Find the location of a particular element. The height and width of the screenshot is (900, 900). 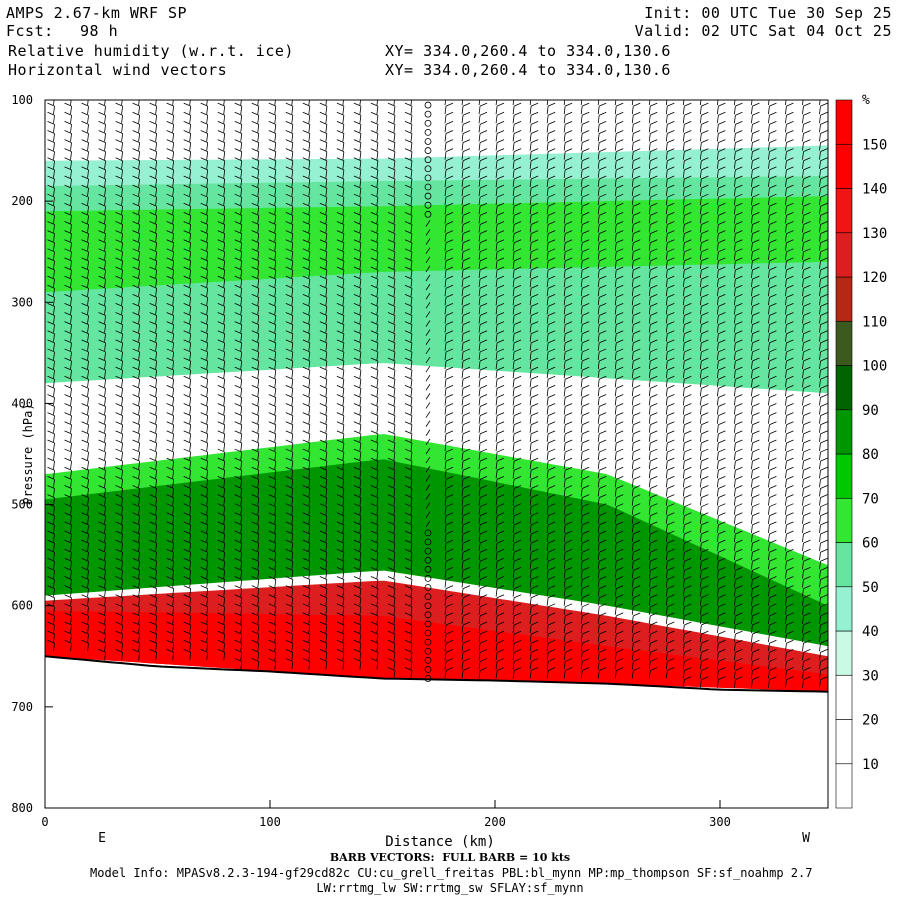

wind-barb-column is located at coordinates (517, 389).